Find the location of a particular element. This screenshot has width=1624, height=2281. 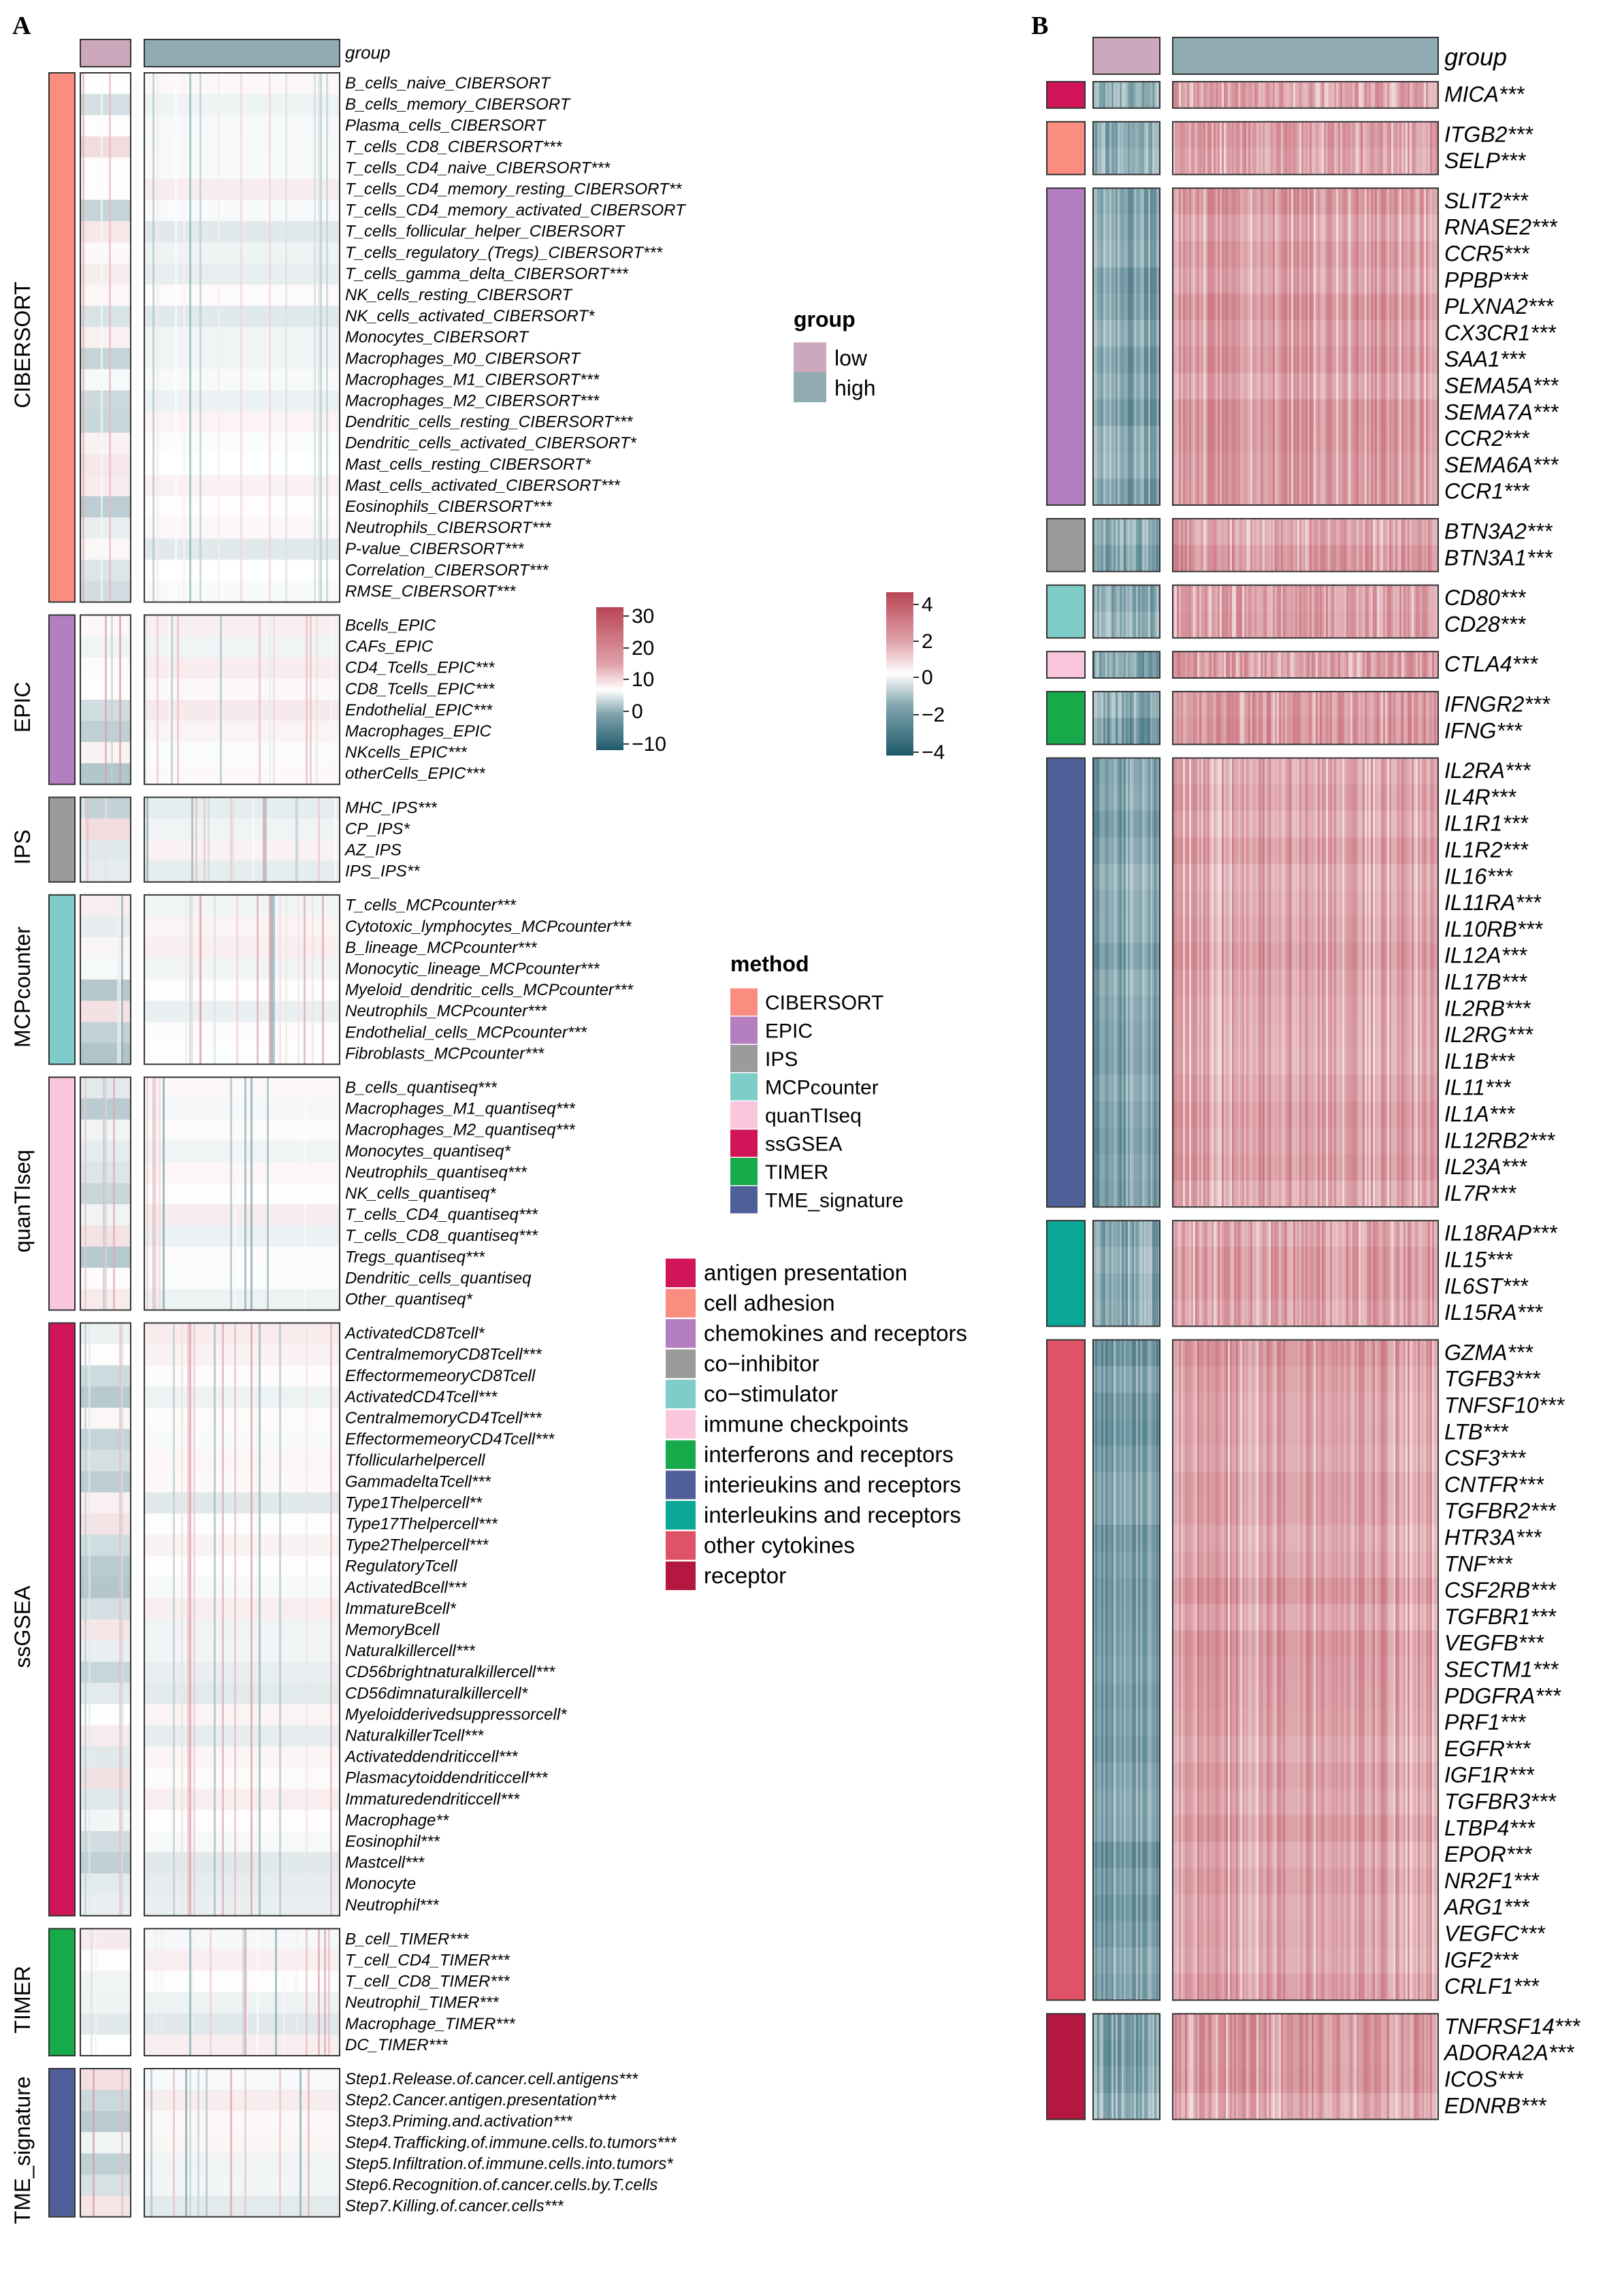

row-label: CAFs_EPIC is located at coordinates (389, 647).